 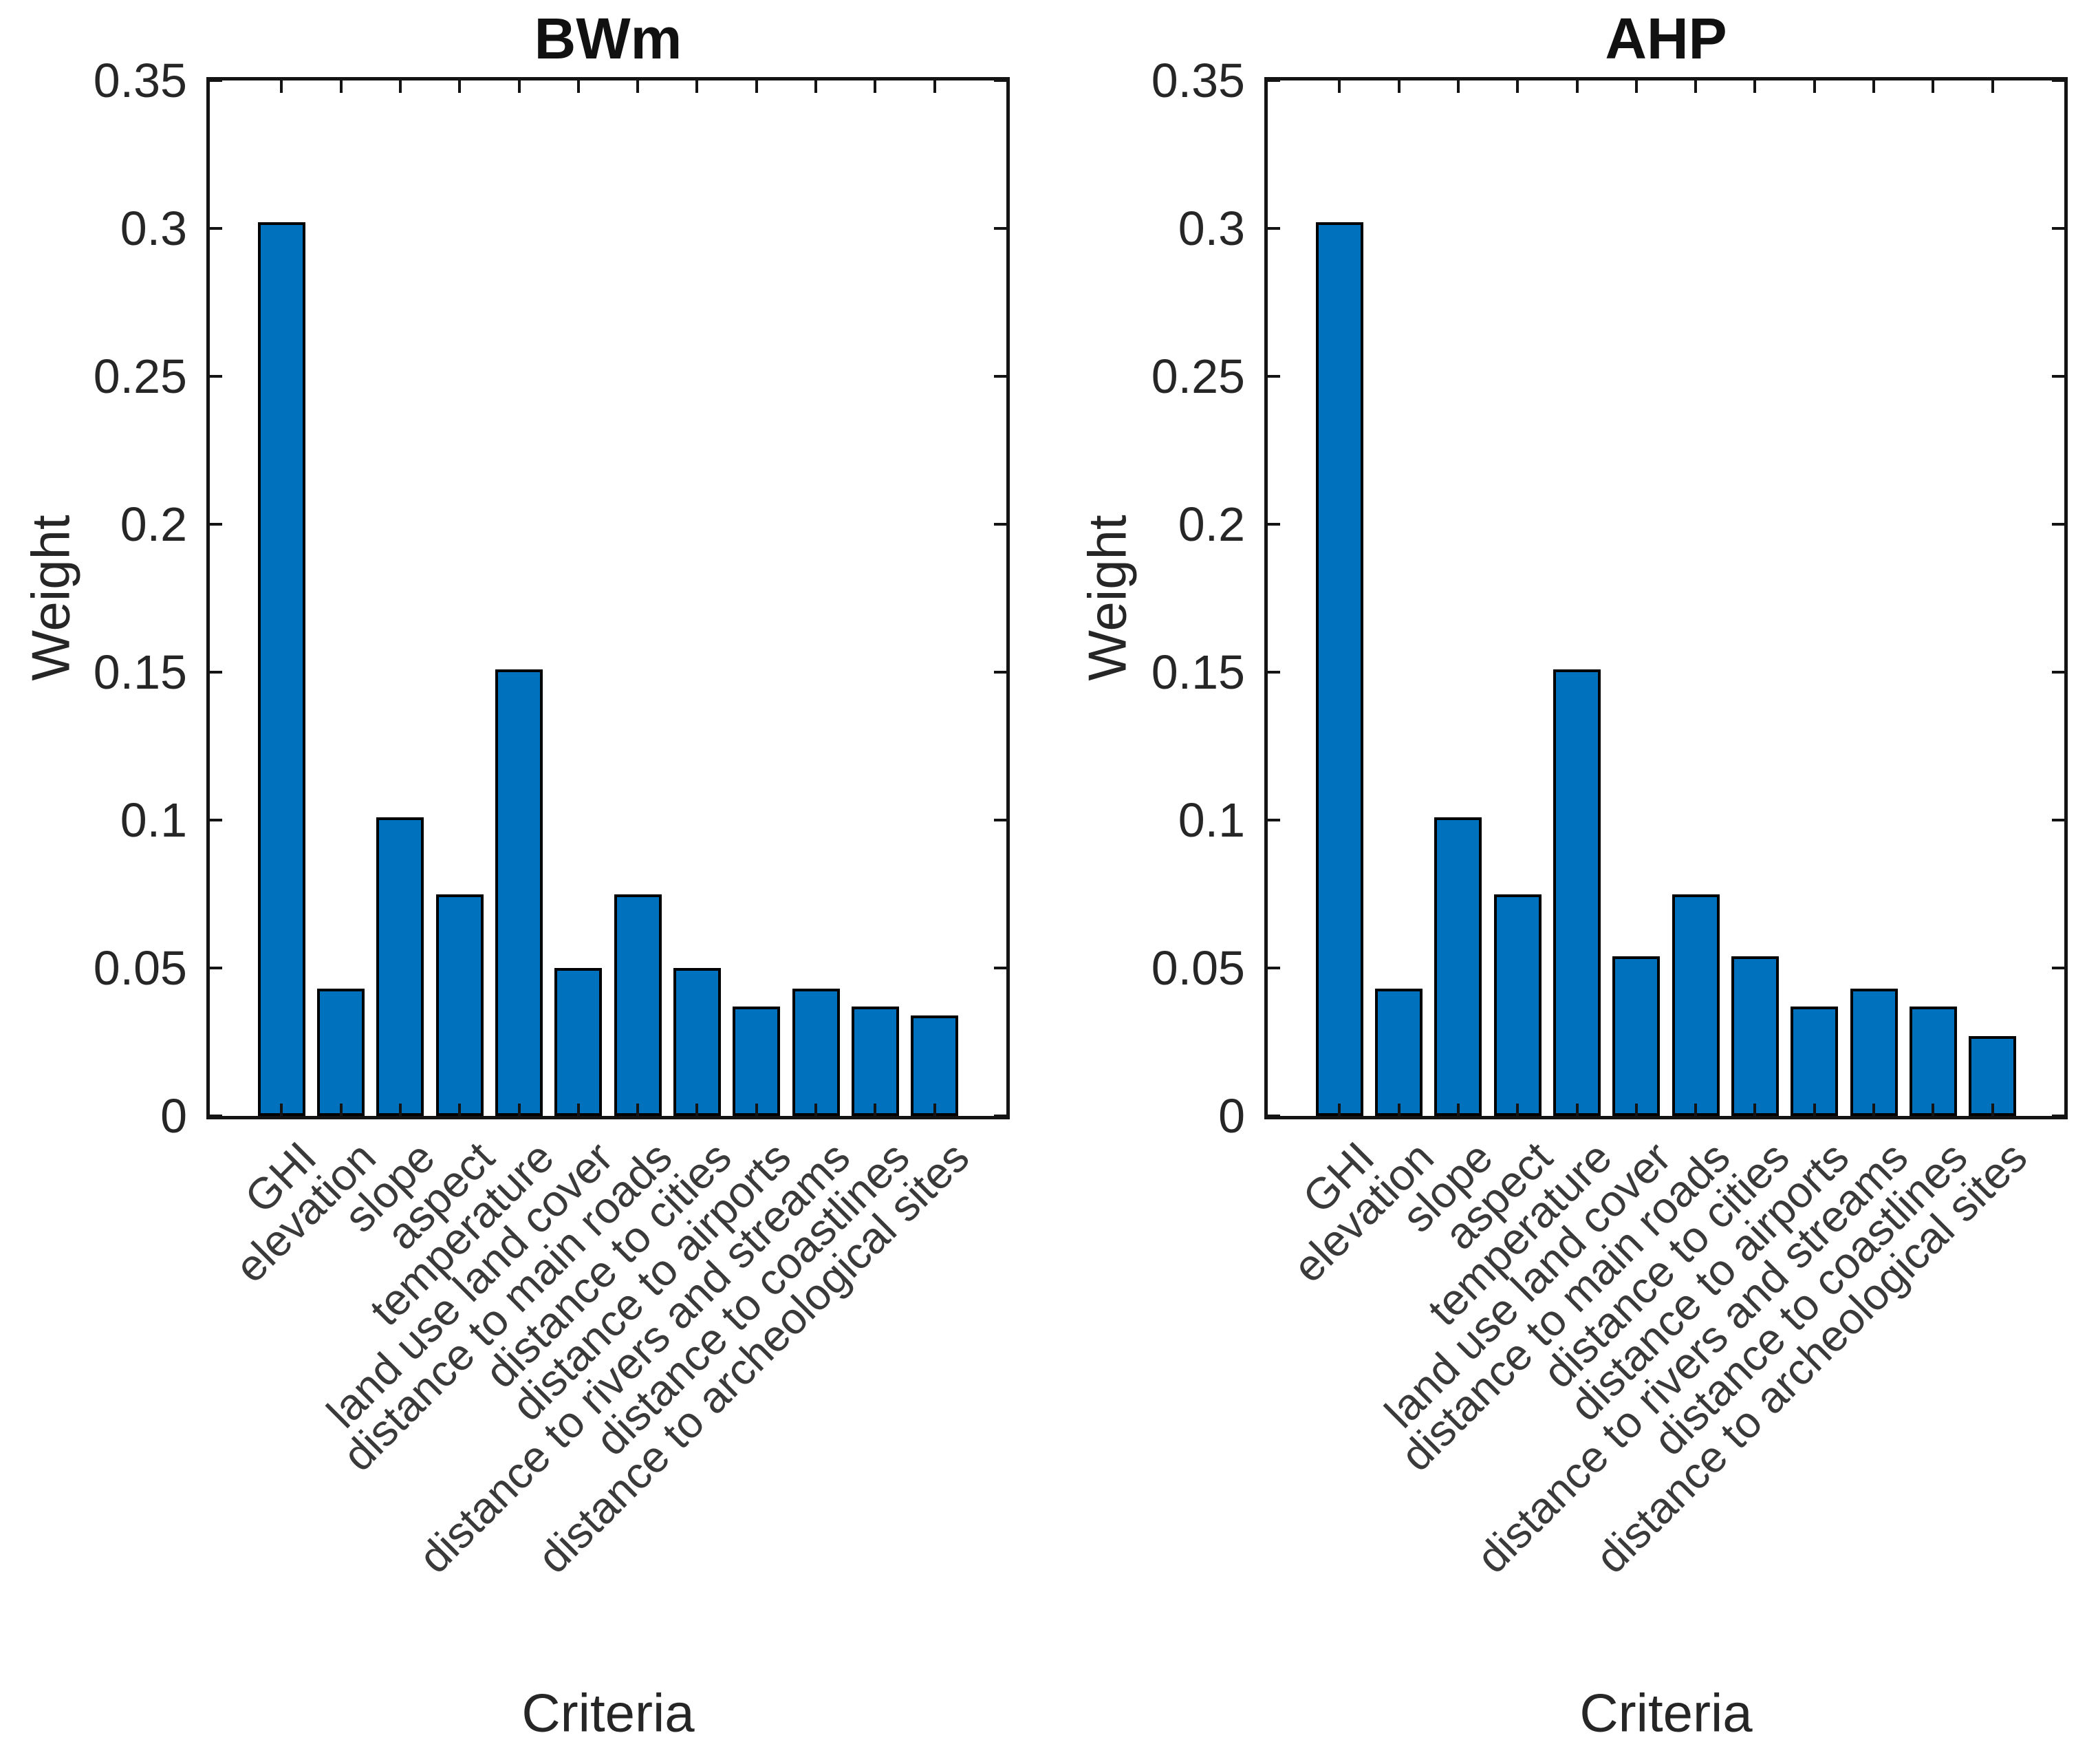 I want to click on x-axis-label-criteria: Criteria, so click(x=608, y=1712).